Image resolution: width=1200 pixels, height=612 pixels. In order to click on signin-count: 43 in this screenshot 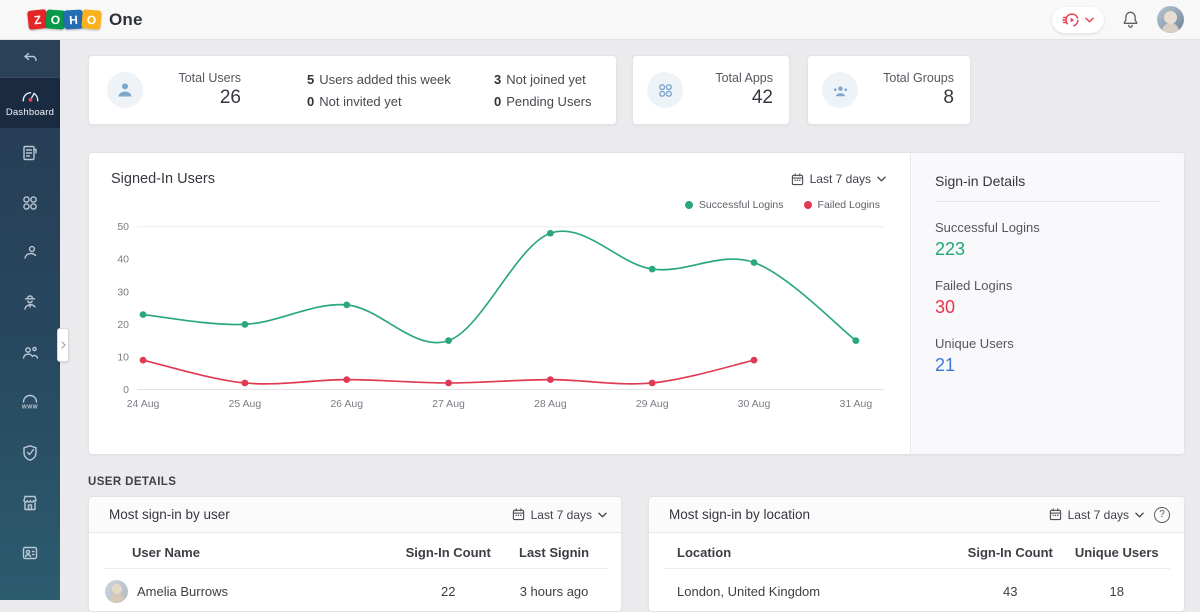, I will do `click(1010, 591)`.